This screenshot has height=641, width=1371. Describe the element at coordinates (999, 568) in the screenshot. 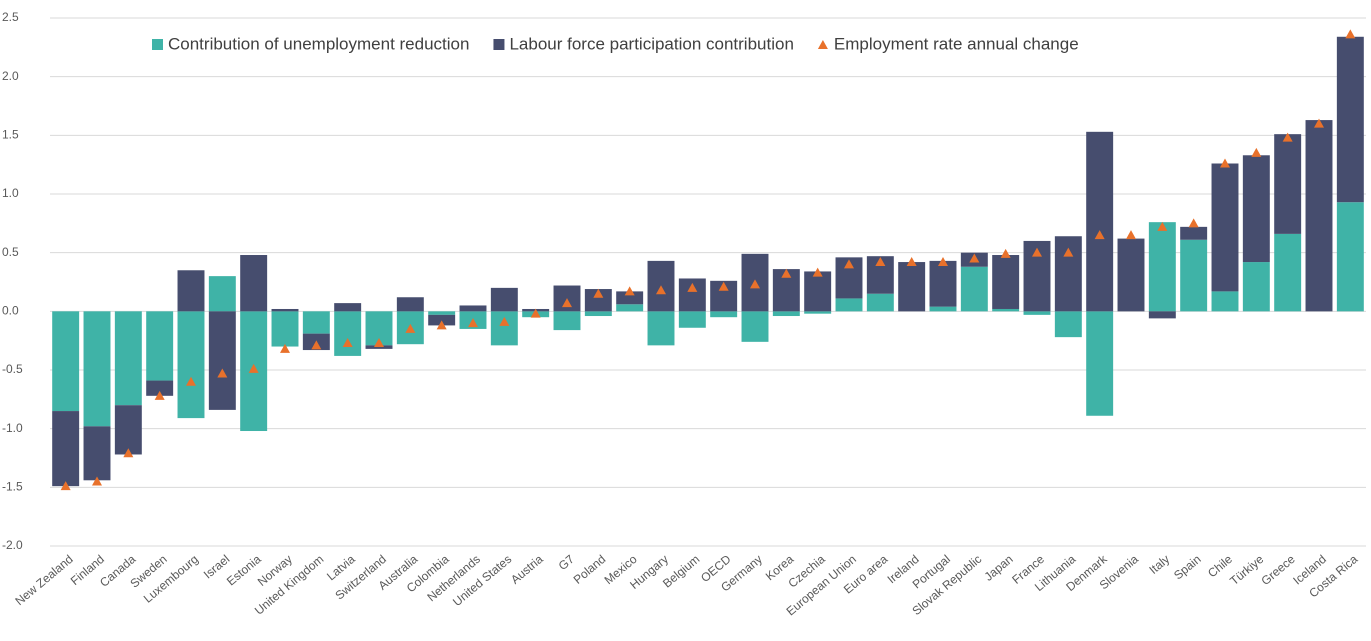

I see `x-tick-label: Japan` at that location.